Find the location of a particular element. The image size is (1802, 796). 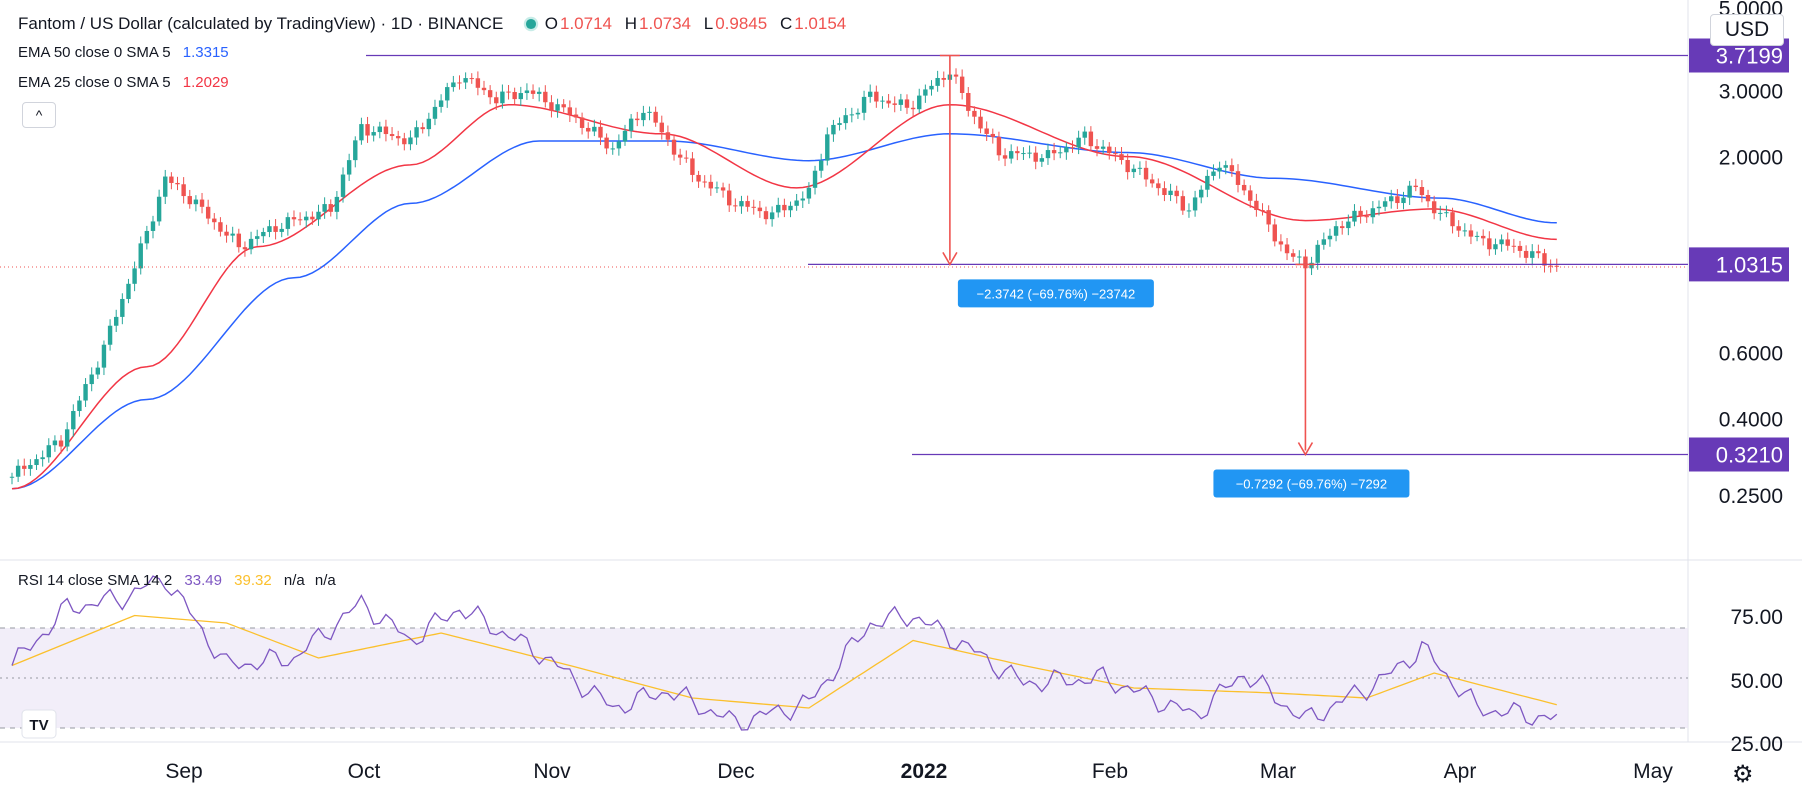

time-tick-label: Mar is located at coordinates (1278, 771).